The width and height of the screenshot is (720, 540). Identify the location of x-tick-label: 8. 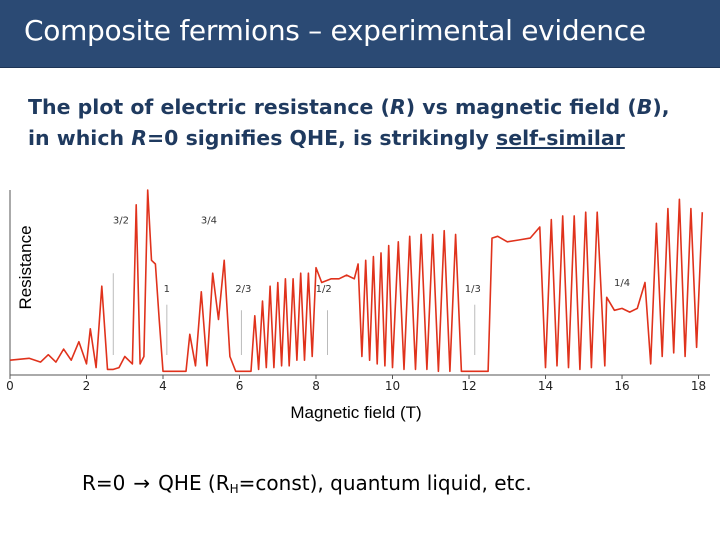
(316, 386).